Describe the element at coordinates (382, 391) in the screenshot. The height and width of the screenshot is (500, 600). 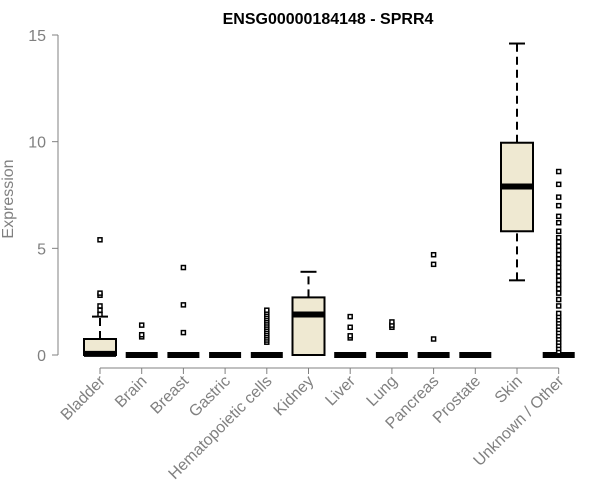
I see `x-tick-label: Lung` at that location.